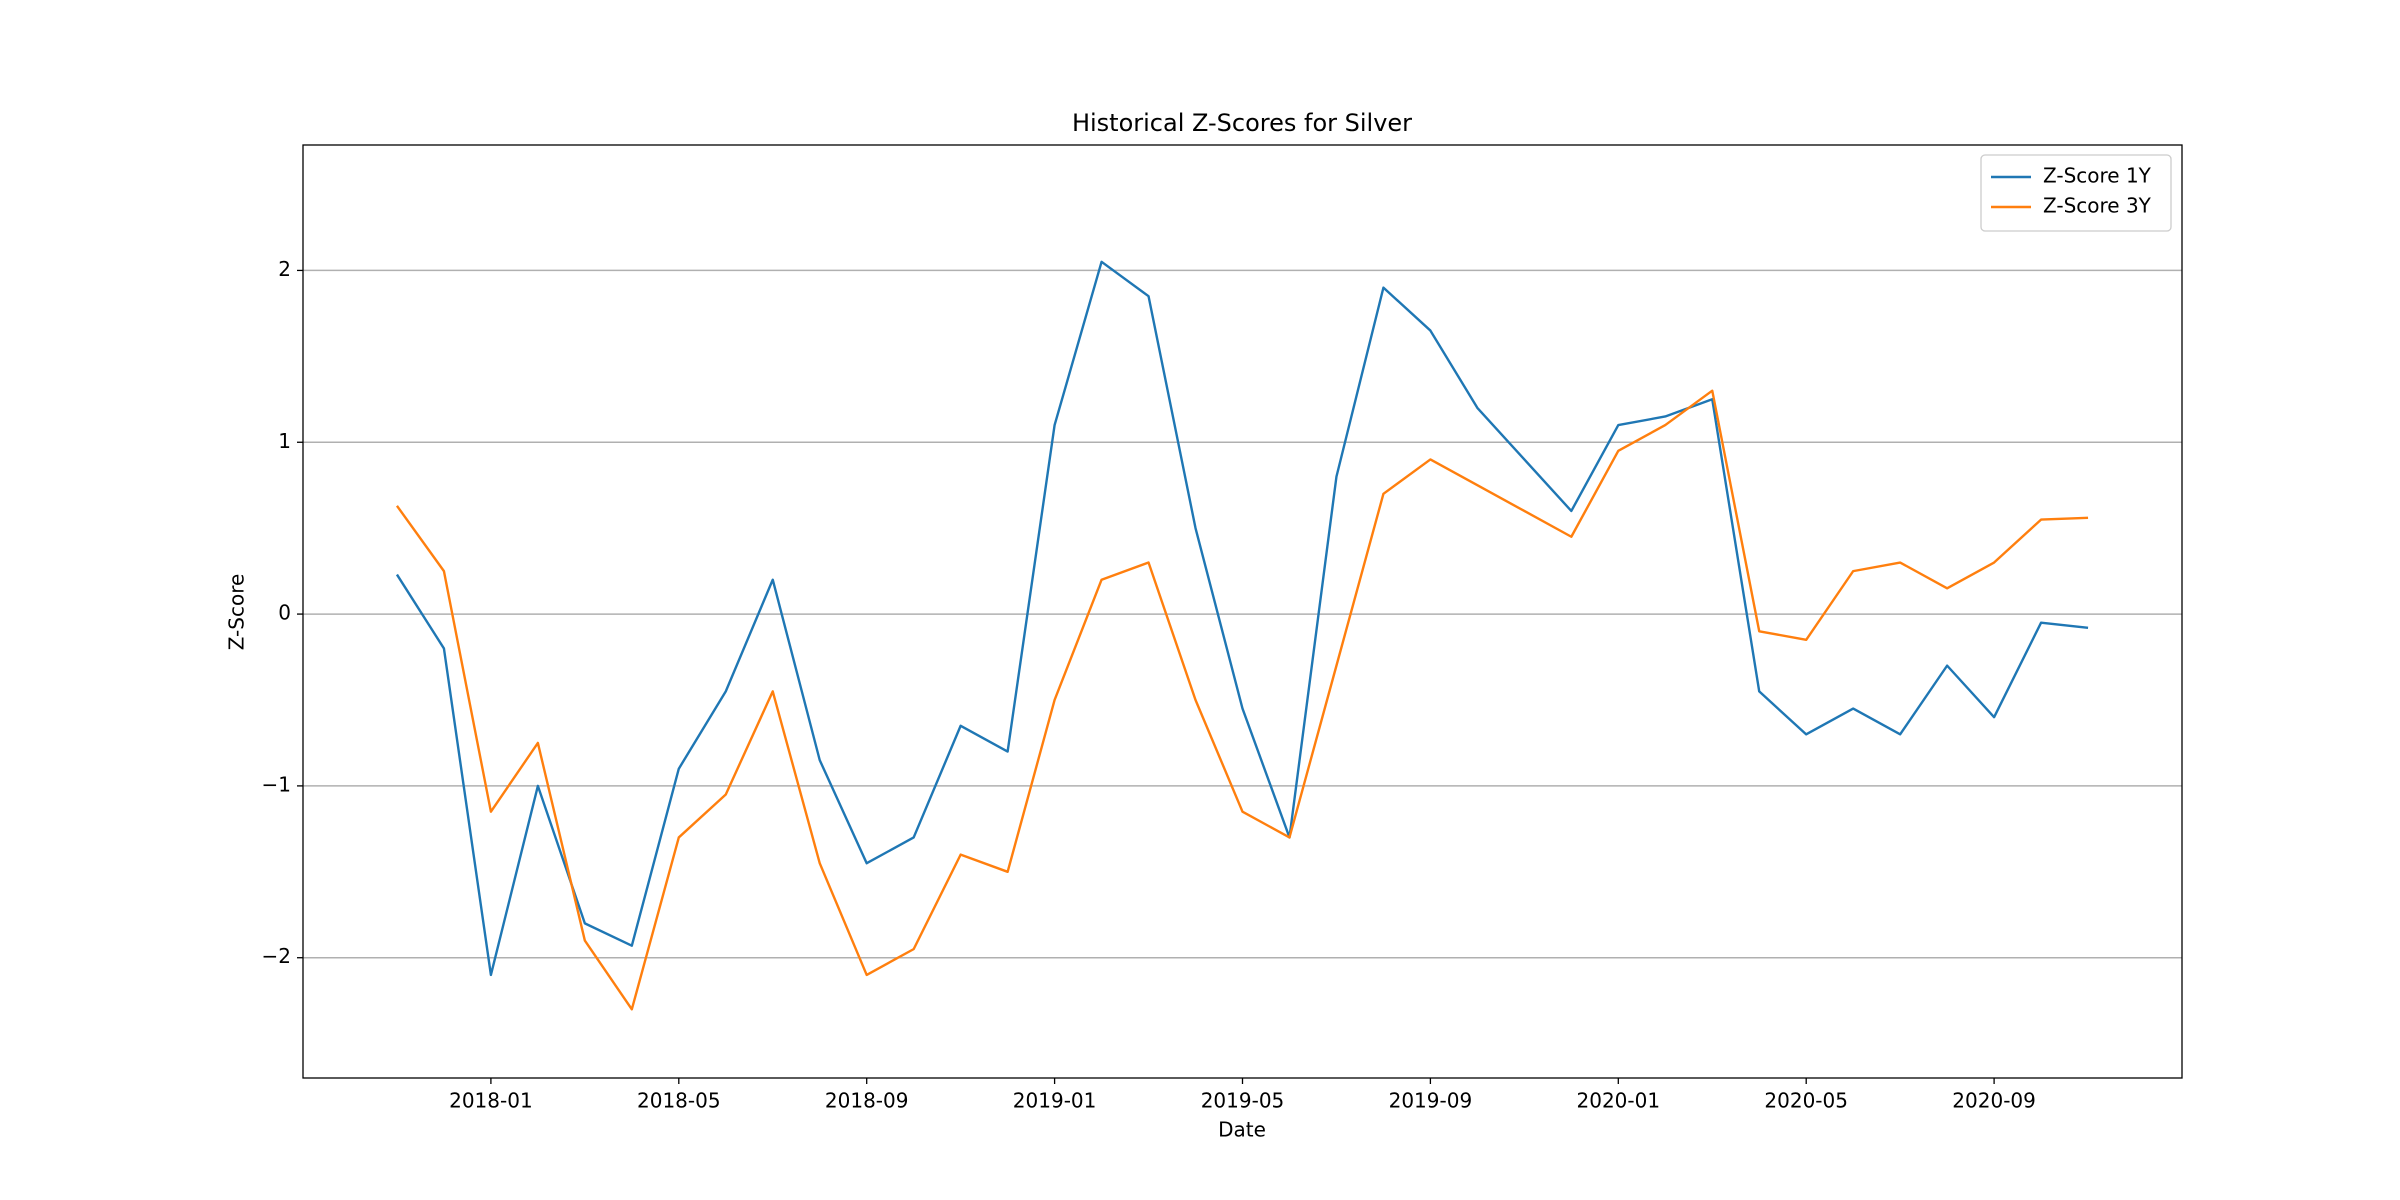 The height and width of the screenshot is (1200, 2400). What do you see at coordinates (2076, 193) in the screenshot?
I see `legend-box` at bounding box center [2076, 193].